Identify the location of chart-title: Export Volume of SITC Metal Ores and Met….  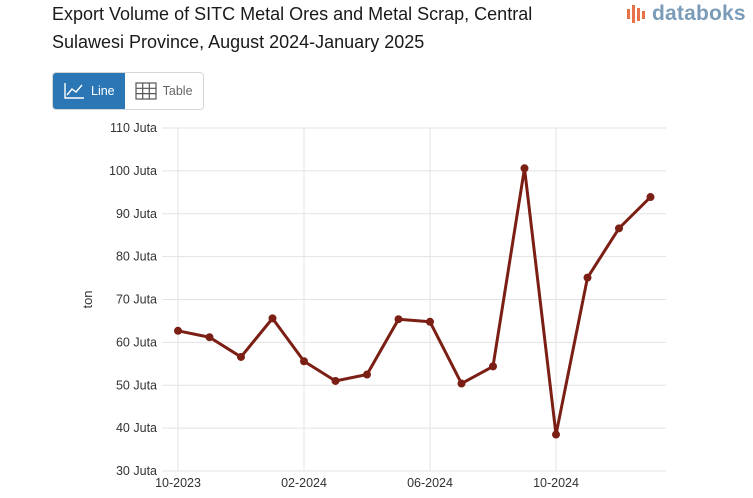
(332, 28).